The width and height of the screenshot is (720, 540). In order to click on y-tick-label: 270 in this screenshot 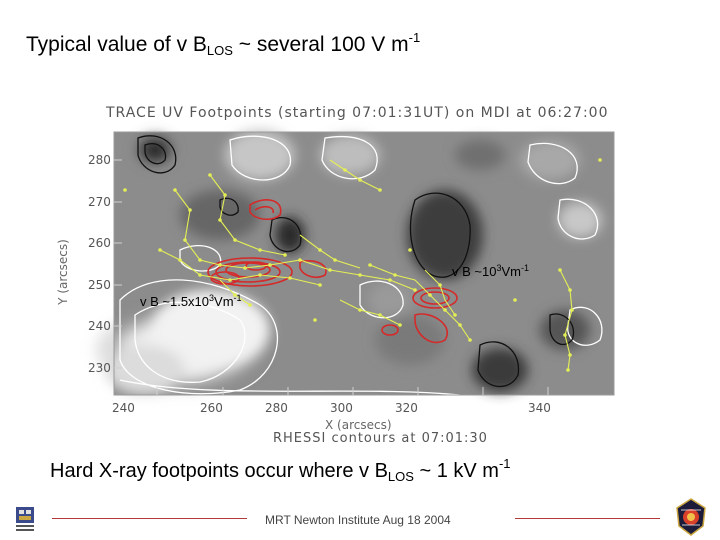, I will do `click(99, 202)`.